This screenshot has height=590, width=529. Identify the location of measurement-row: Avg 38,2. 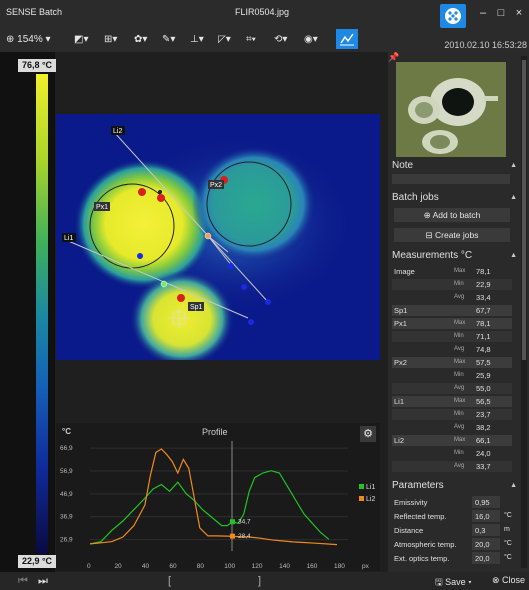
(452, 427).